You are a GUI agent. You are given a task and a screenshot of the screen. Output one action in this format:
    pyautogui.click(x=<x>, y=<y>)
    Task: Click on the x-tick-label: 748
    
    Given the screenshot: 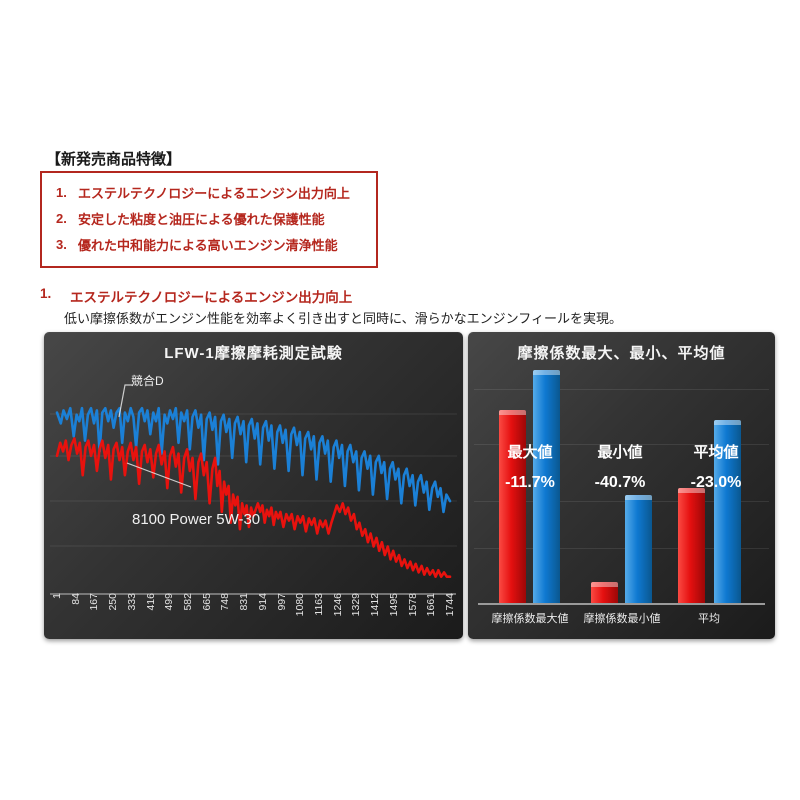 What is the action you would take?
    pyautogui.click(x=225, y=602)
    